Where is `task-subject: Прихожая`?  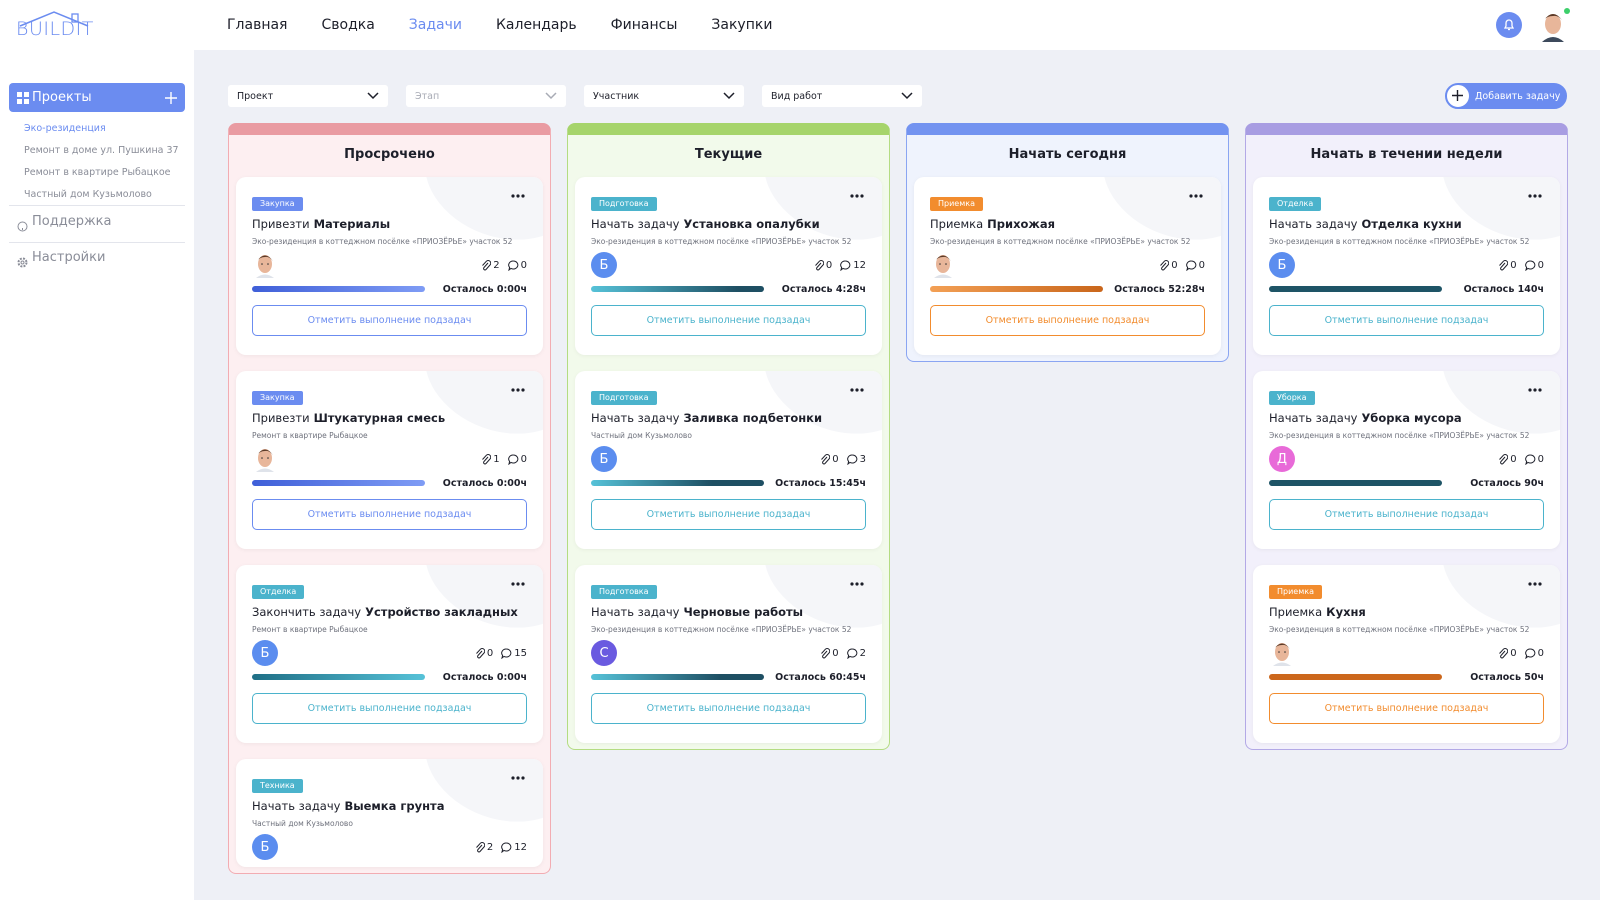 task-subject: Прихожая is located at coordinates (1021, 224).